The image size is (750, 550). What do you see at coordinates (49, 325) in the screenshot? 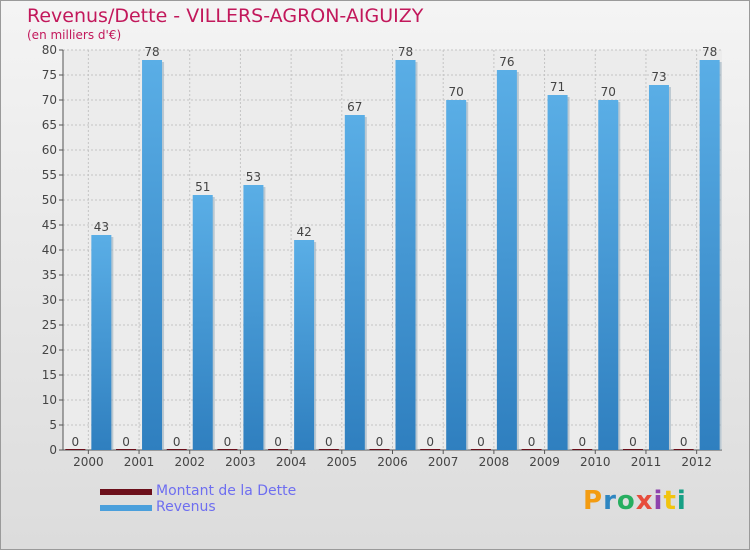
I see `y-tick-label: 25` at bounding box center [49, 325].